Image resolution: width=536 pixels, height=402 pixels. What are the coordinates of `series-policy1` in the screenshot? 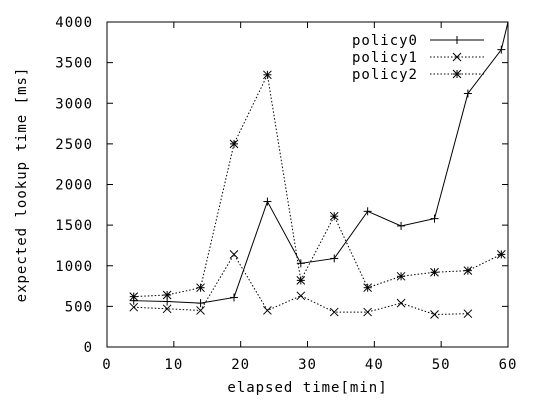 It's located at (301, 284).